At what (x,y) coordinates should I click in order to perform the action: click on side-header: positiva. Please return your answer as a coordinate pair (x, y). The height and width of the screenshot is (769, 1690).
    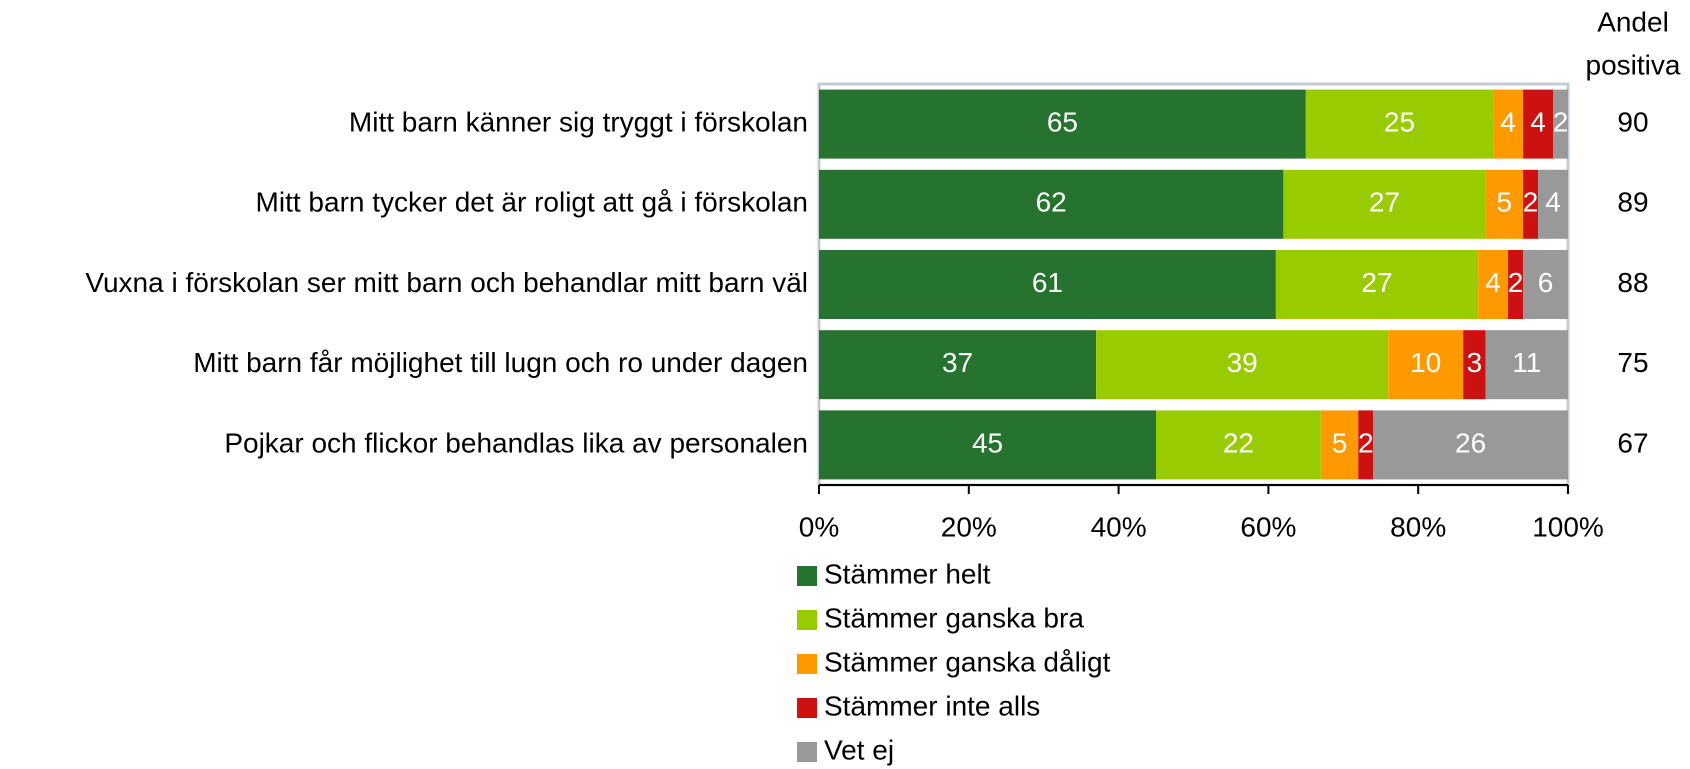
    Looking at the image, I should click on (1633, 64).